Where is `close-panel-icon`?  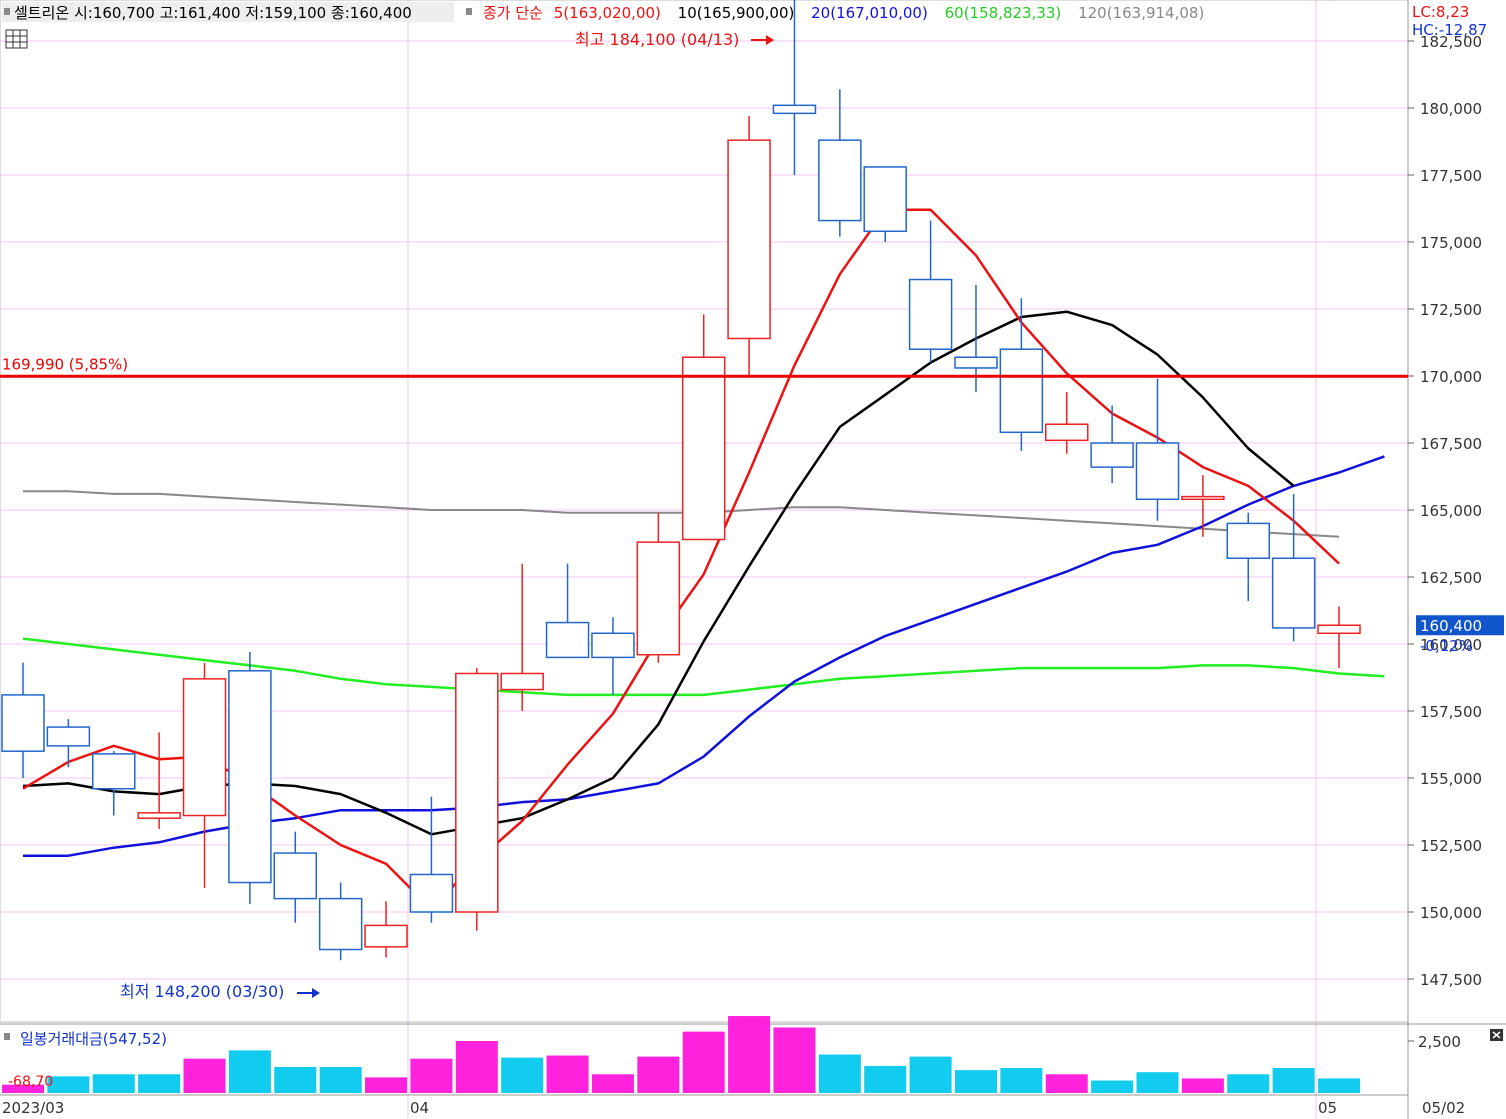
close-panel-icon is located at coordinates (1496, 1035).